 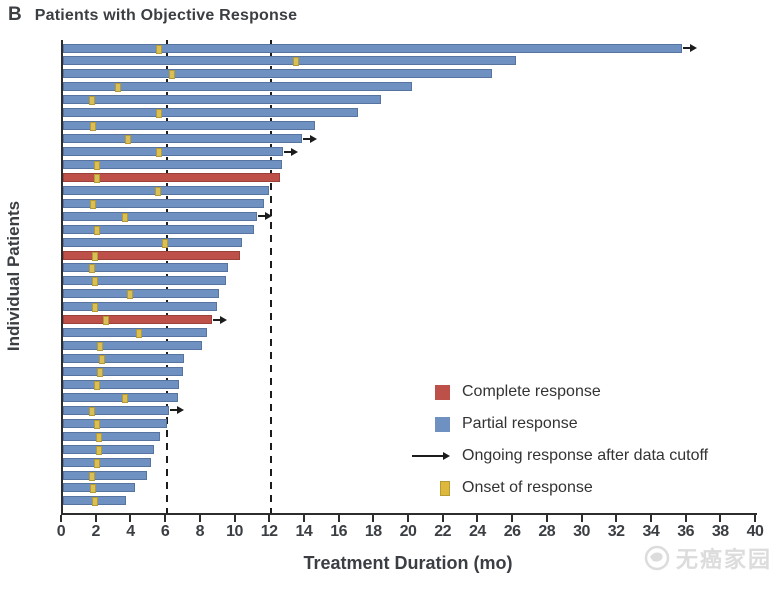 I want to click on x-tick-label: 36, so click(x=685, y=531).